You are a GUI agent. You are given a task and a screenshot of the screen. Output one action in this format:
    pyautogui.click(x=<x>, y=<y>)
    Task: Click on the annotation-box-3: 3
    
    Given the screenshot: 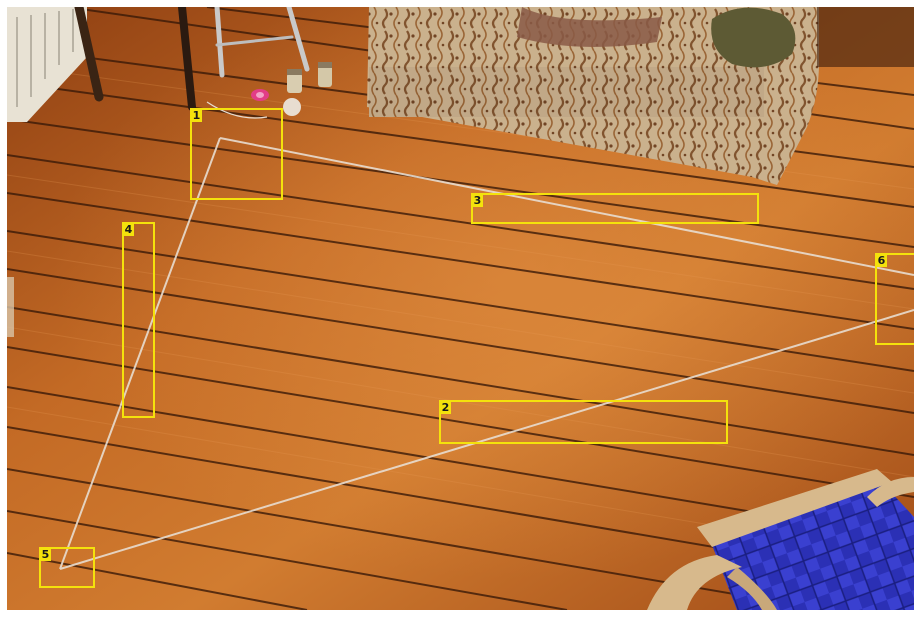 What is the action you would take?
    pyautogui.click(x=615, y=208)
    